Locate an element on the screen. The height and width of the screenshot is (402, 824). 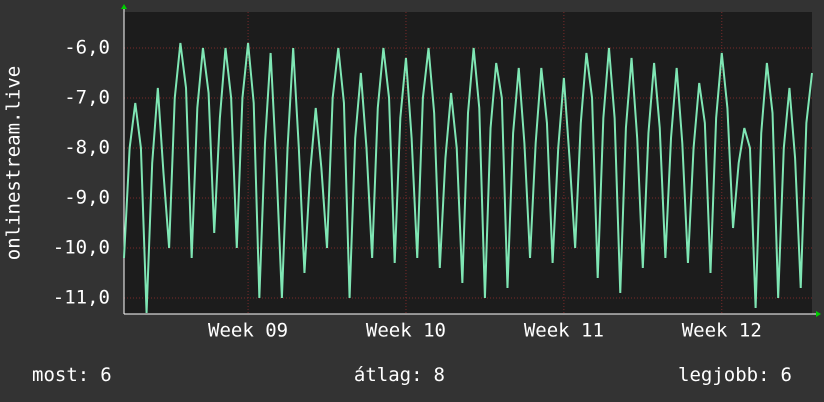
y-axis-label: onlinestream.live is located at coordinates (14, 163).